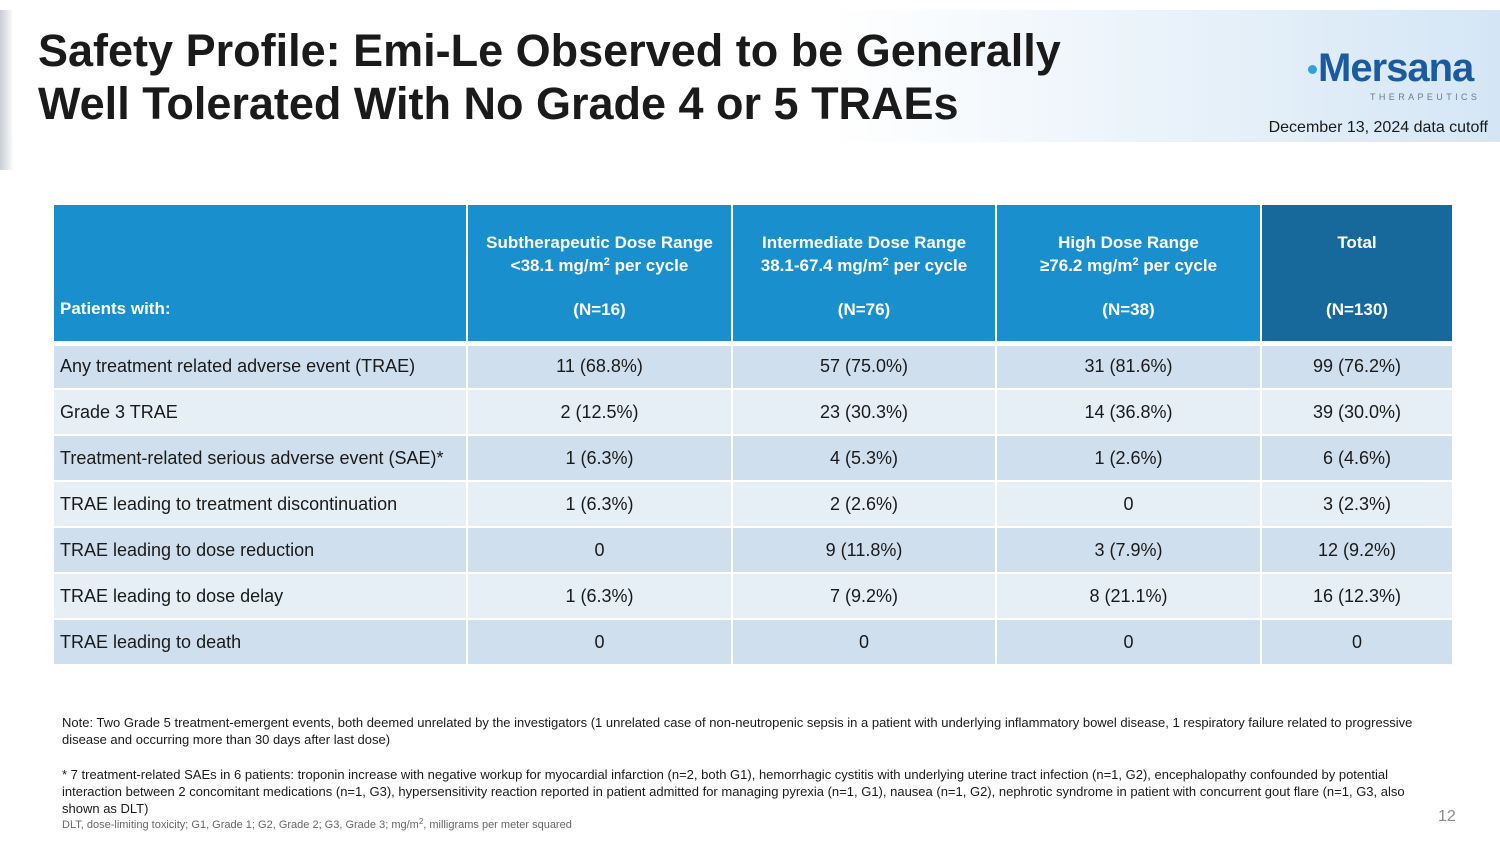 The image size is (1500, 843). Describe the element at coordinates (7, 90) in the screenshot. I see `header-edge-shadow` at that location.